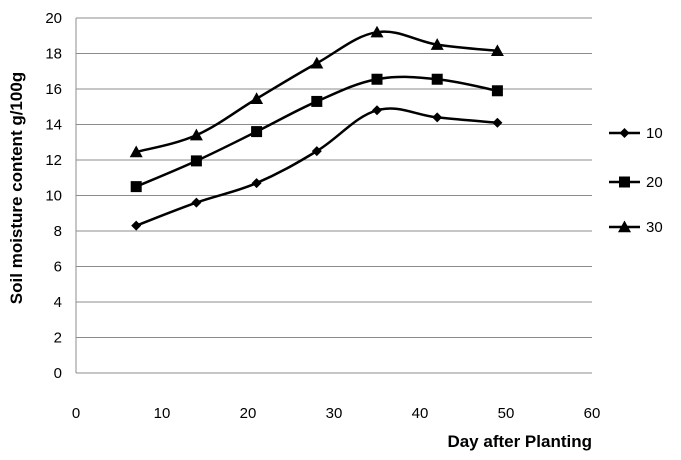 The width and height of the screenshot is (681, 460). I want to click on x-tick-label: 40, so click(420, 413).